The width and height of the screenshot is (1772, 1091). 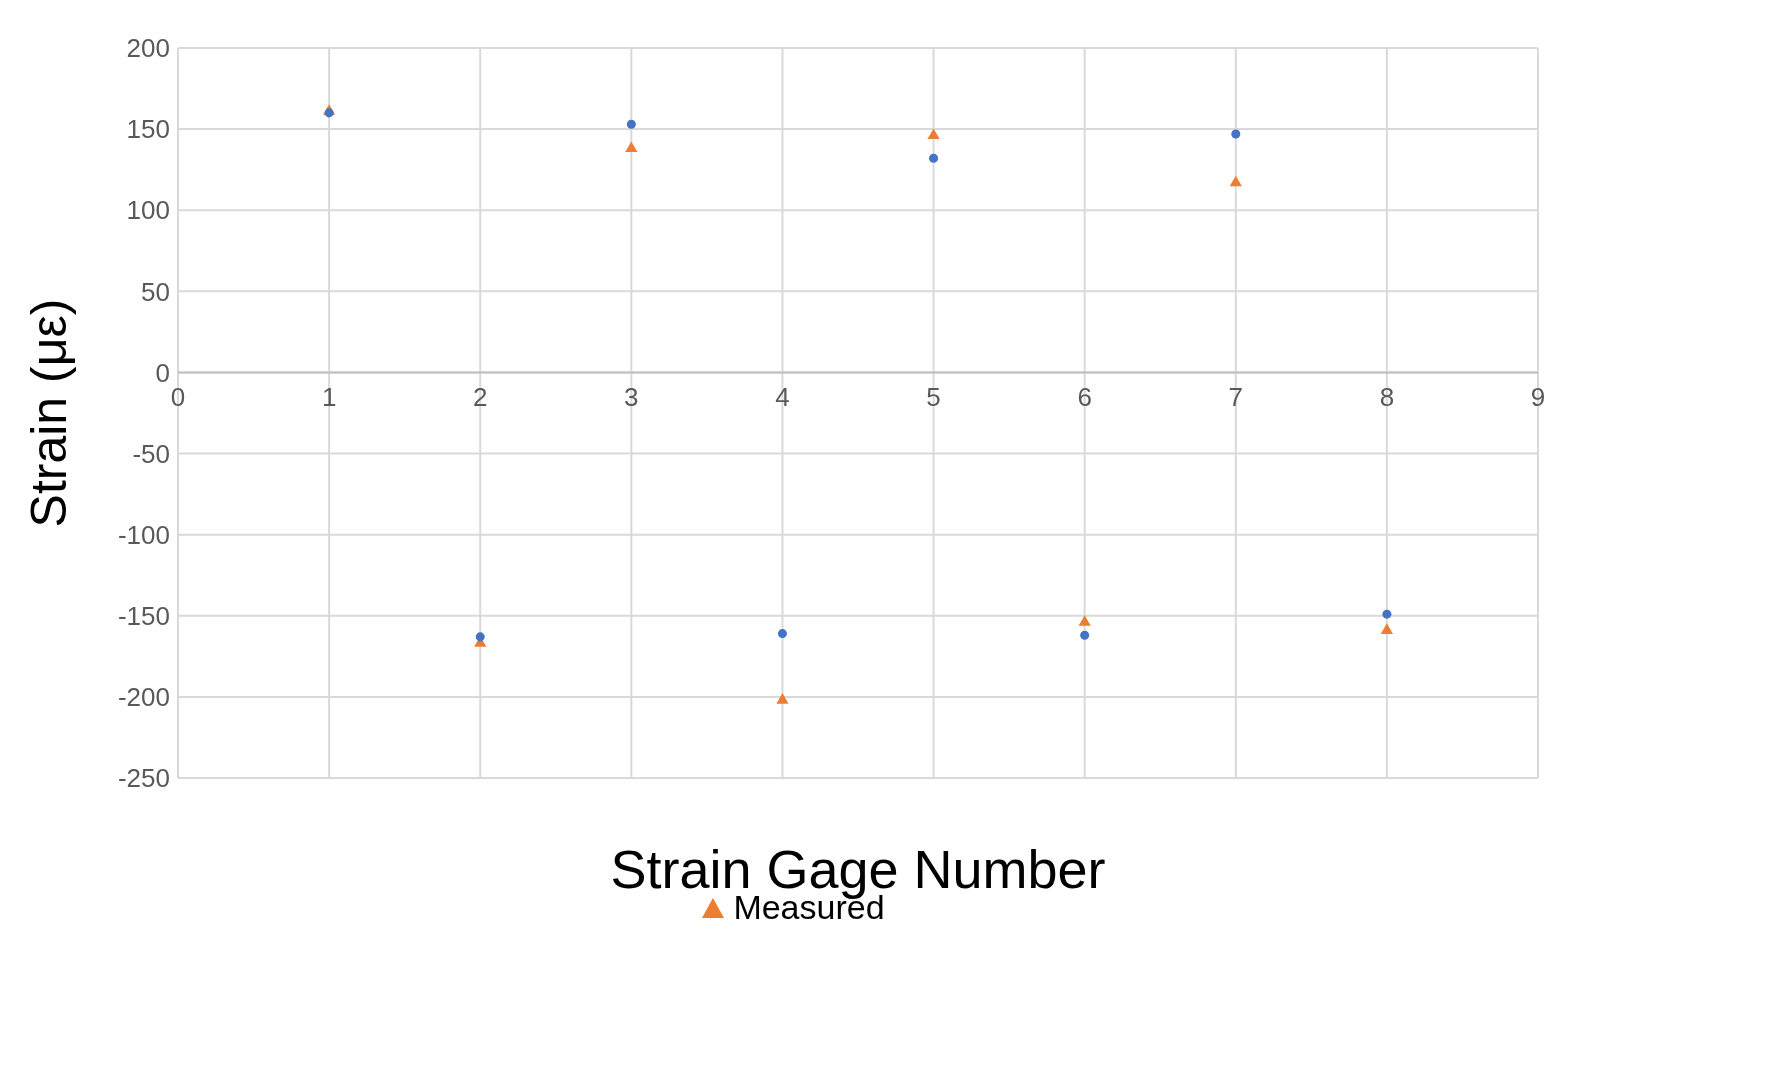 What do you see at coordinates (480, 397) in the screenshot?
I see `x-tick-label: 2` at bounding box center [480, 397].